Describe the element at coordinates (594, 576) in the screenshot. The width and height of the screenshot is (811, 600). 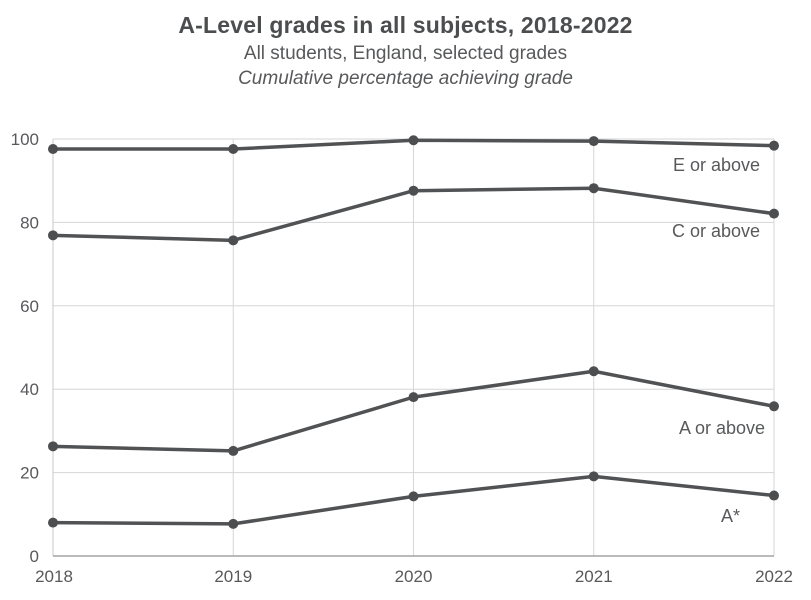
I see `x-tick-label: 2021` at that location.